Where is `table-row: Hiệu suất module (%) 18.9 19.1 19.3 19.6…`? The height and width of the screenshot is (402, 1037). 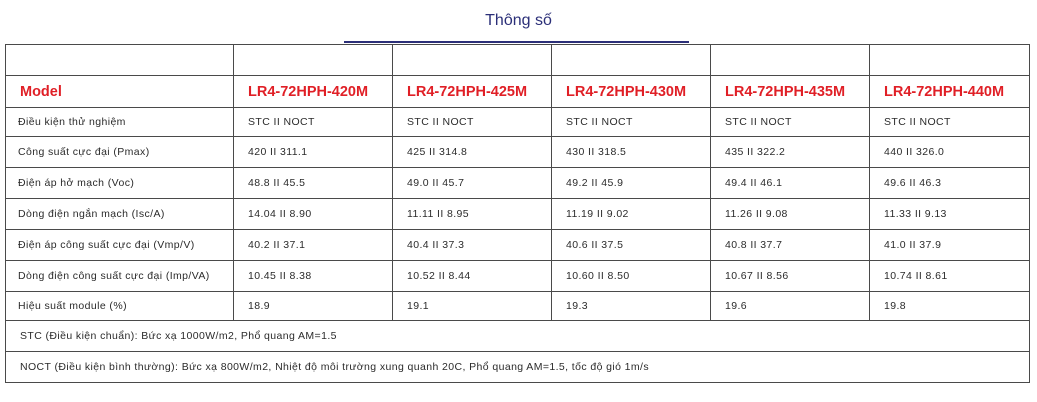 table-row: Hiệu suất module (%) 18.9 19.1 19.3 19.6… is located at coordinates (517, 306).